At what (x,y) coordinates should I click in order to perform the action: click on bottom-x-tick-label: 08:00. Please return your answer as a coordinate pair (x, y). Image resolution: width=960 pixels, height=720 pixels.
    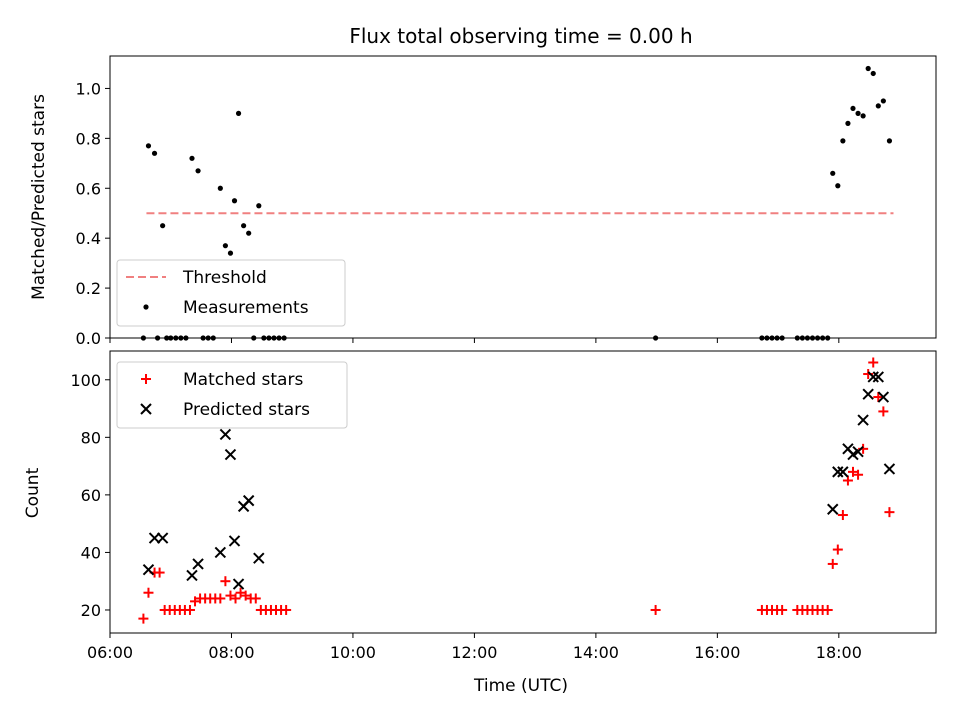
    Looking at the image, I should click on (231, 652).